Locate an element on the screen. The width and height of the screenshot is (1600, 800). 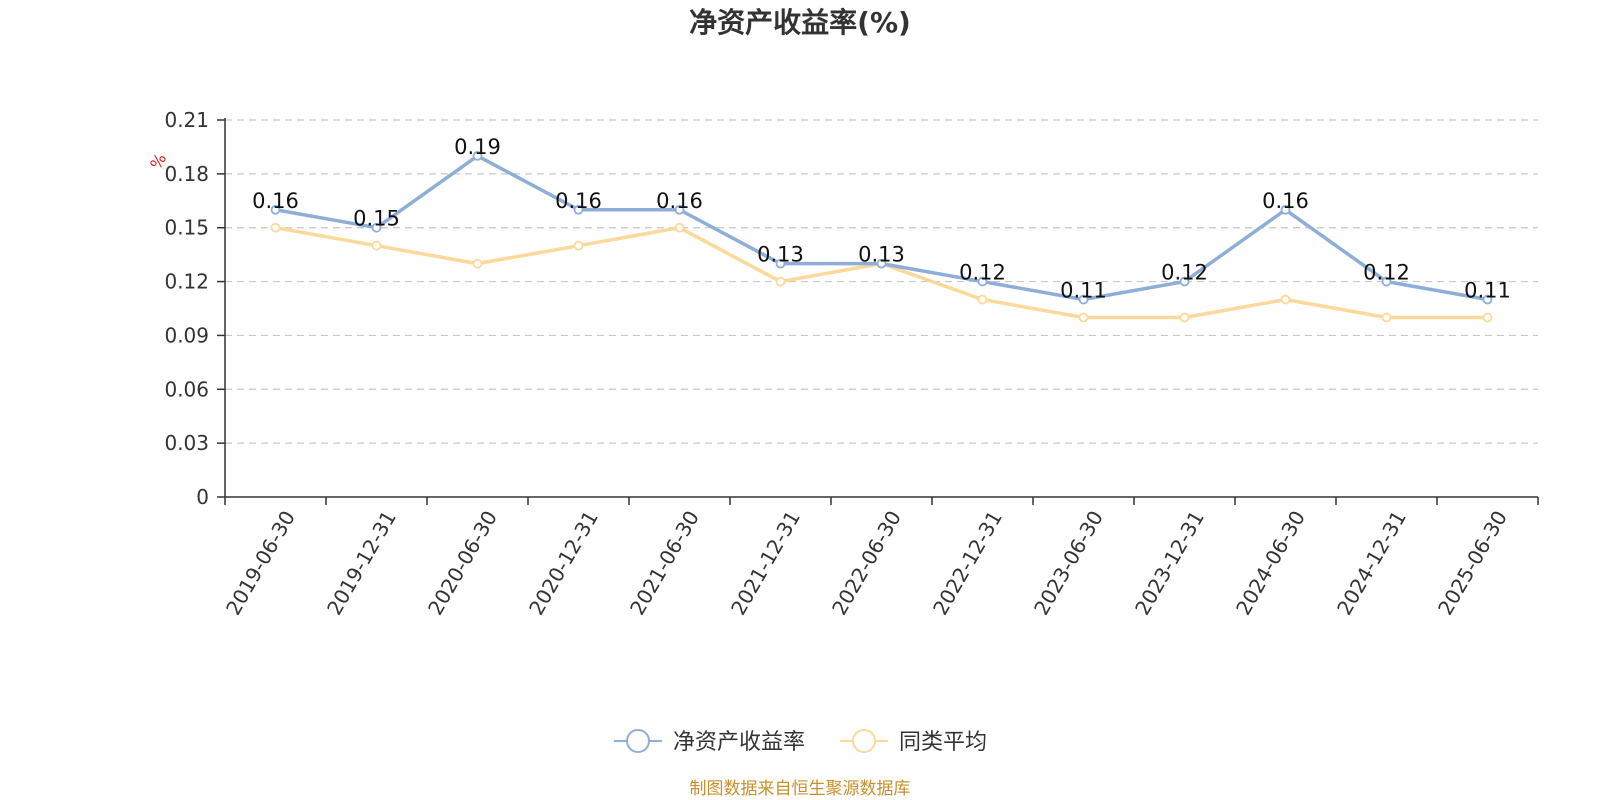
data-label-0-7: 0.12 is located at coordinates (982, 273).